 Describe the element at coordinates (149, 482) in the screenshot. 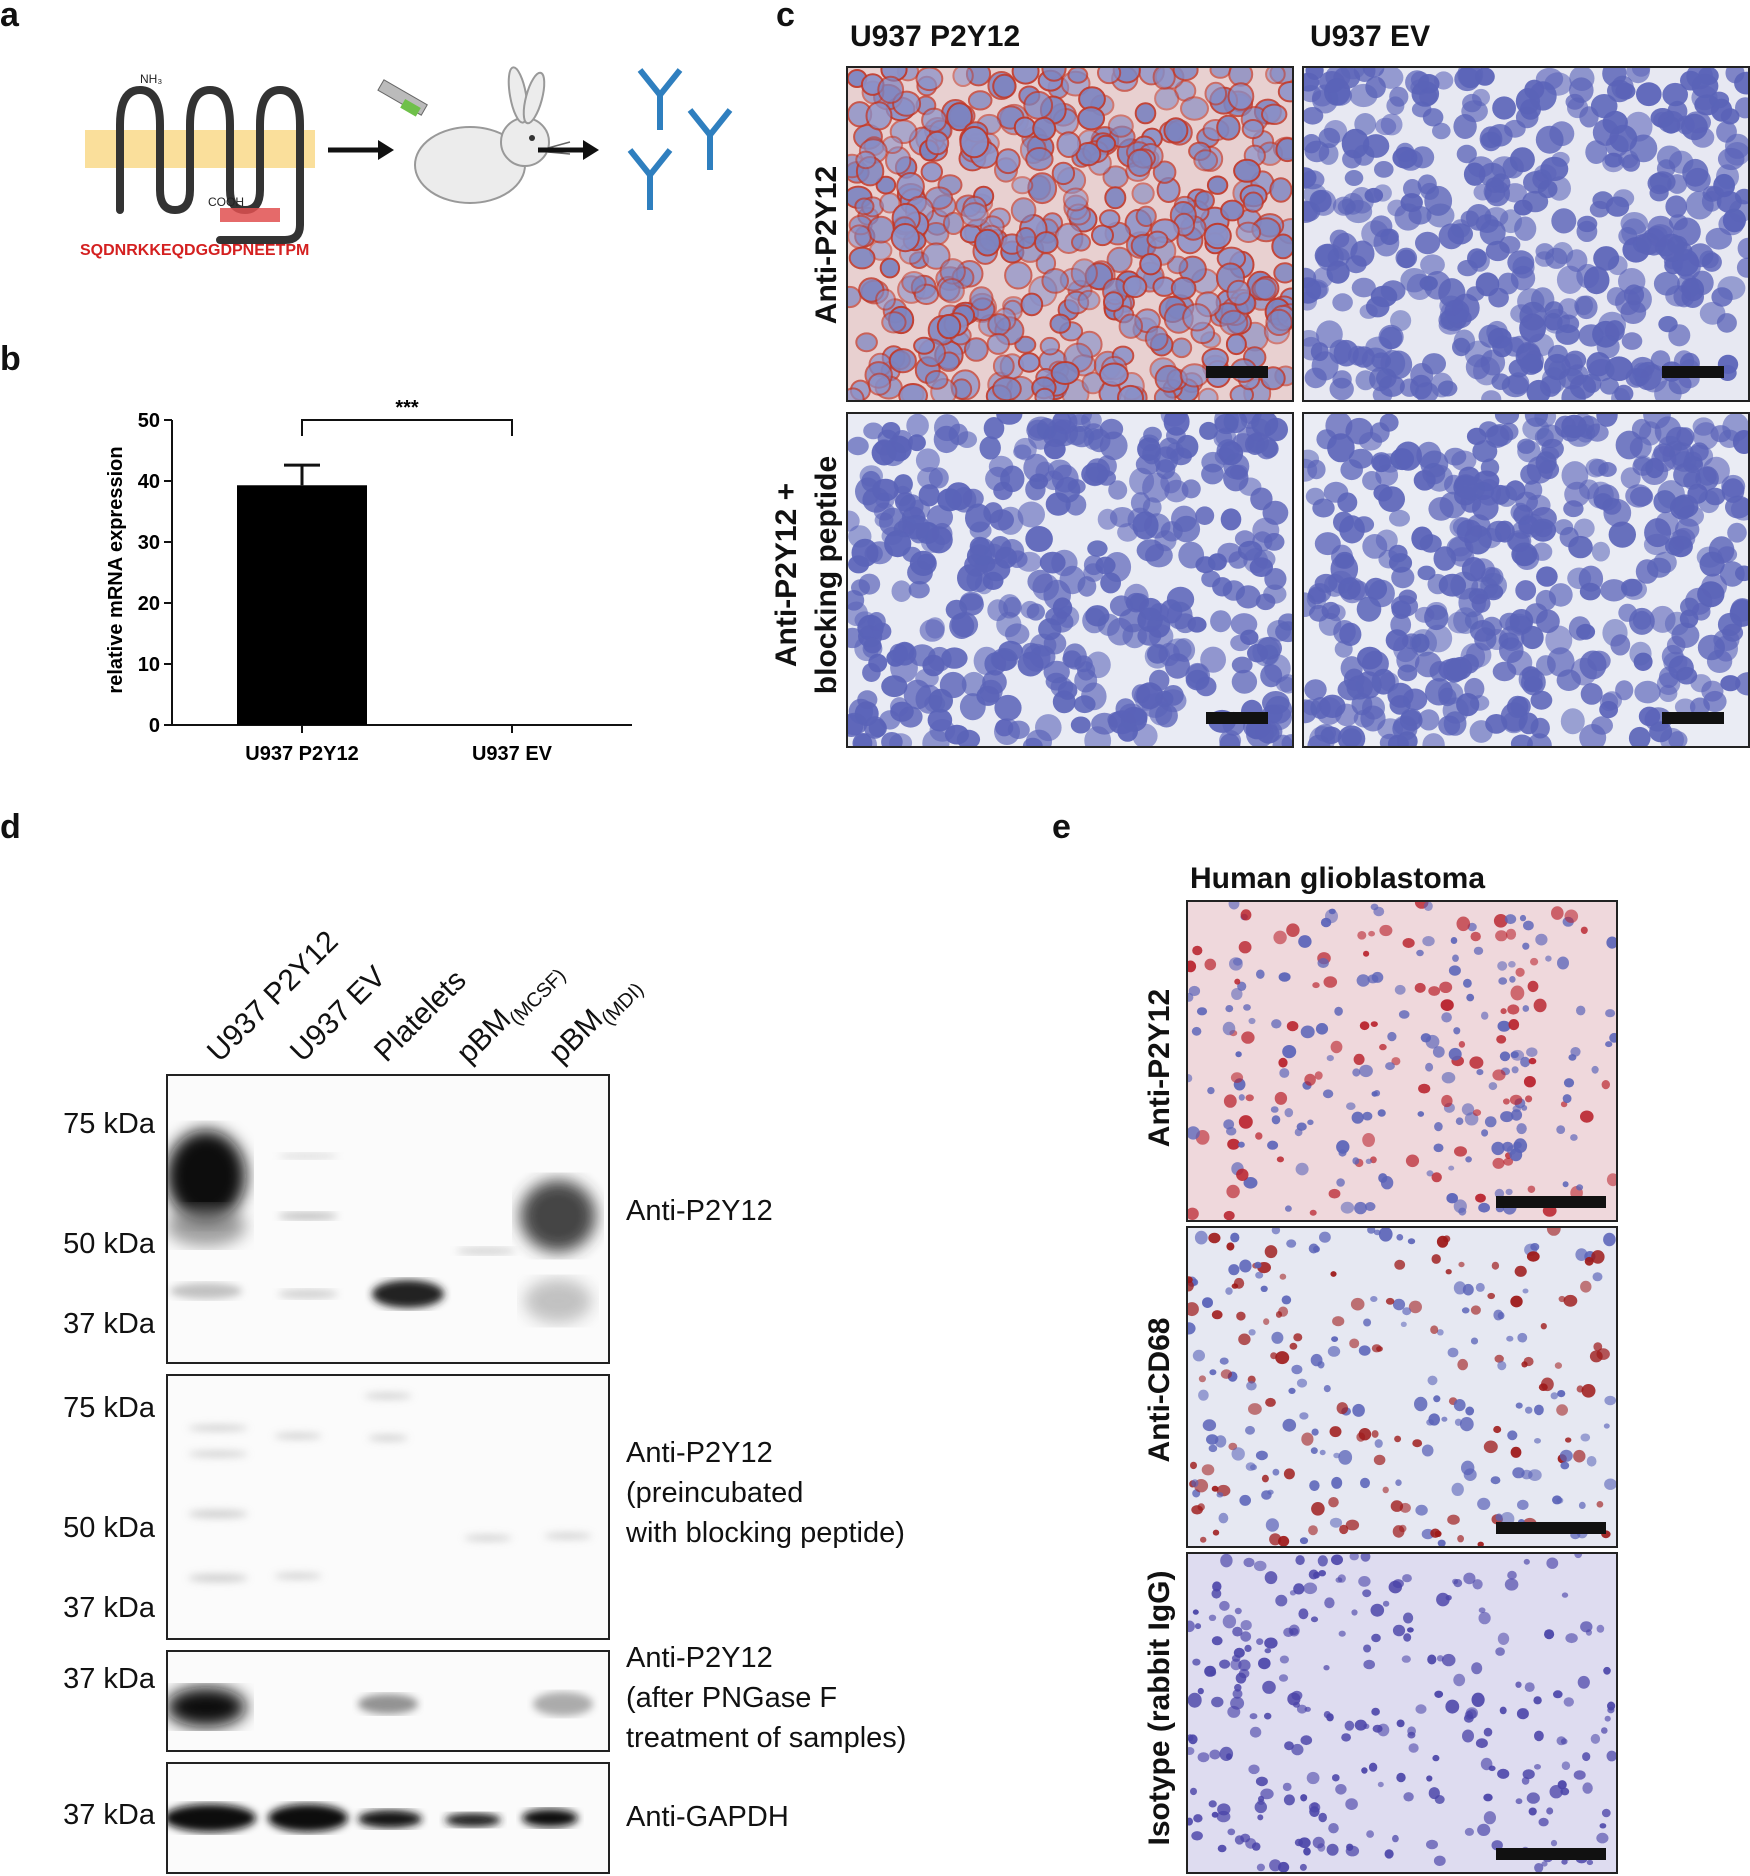

I see `y-tick-label: 40` at that location.